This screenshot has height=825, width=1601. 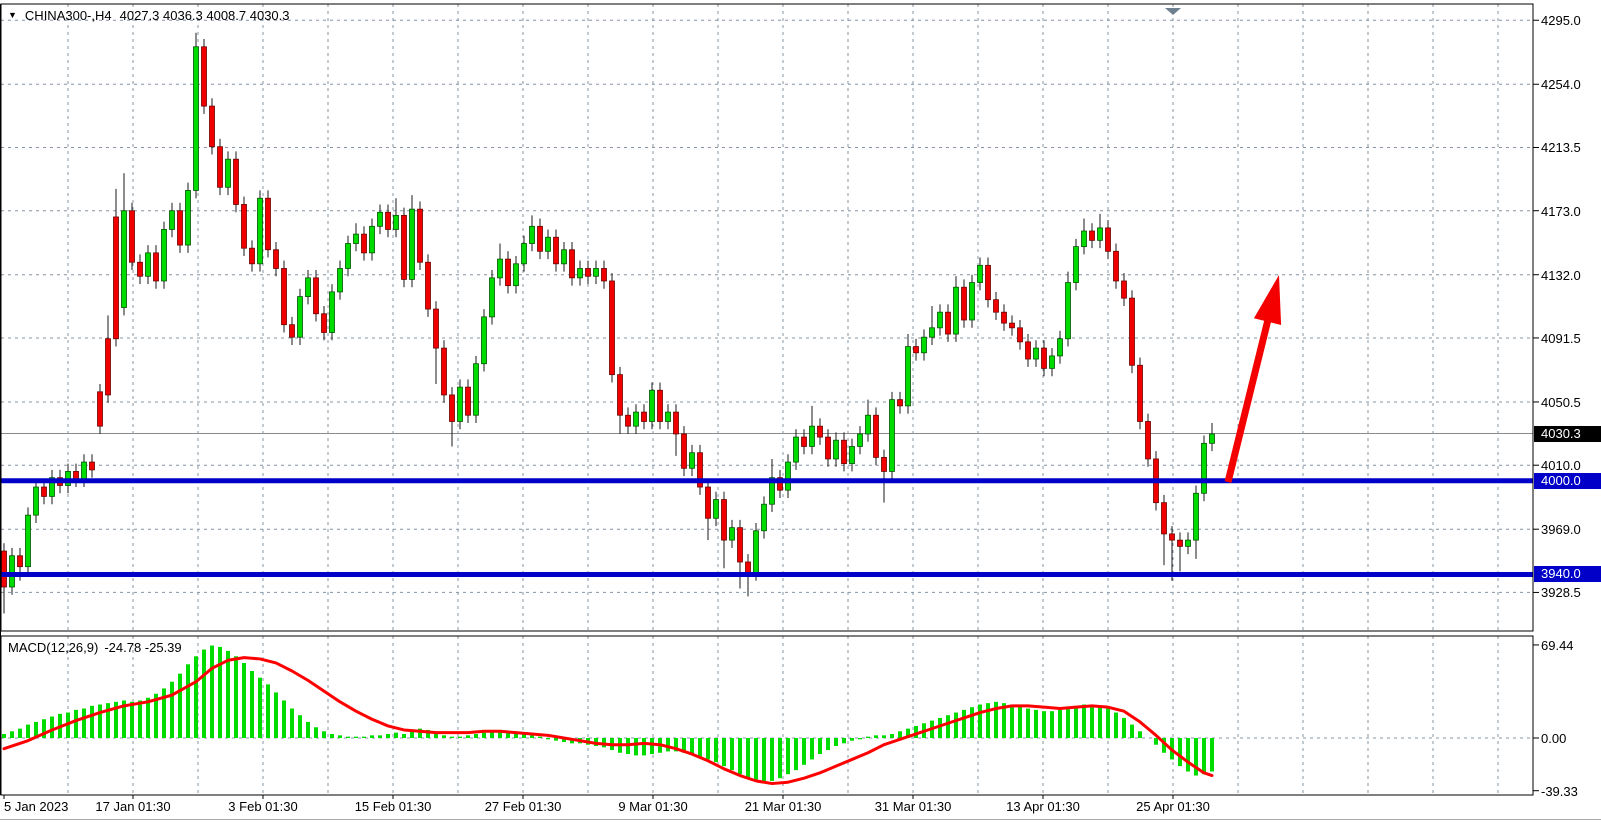 What do you see at coordinates (783, 806) in the screenshot?
I see `date-axis-label: 21 Mar 01:30` at bounding box center [783, 806].